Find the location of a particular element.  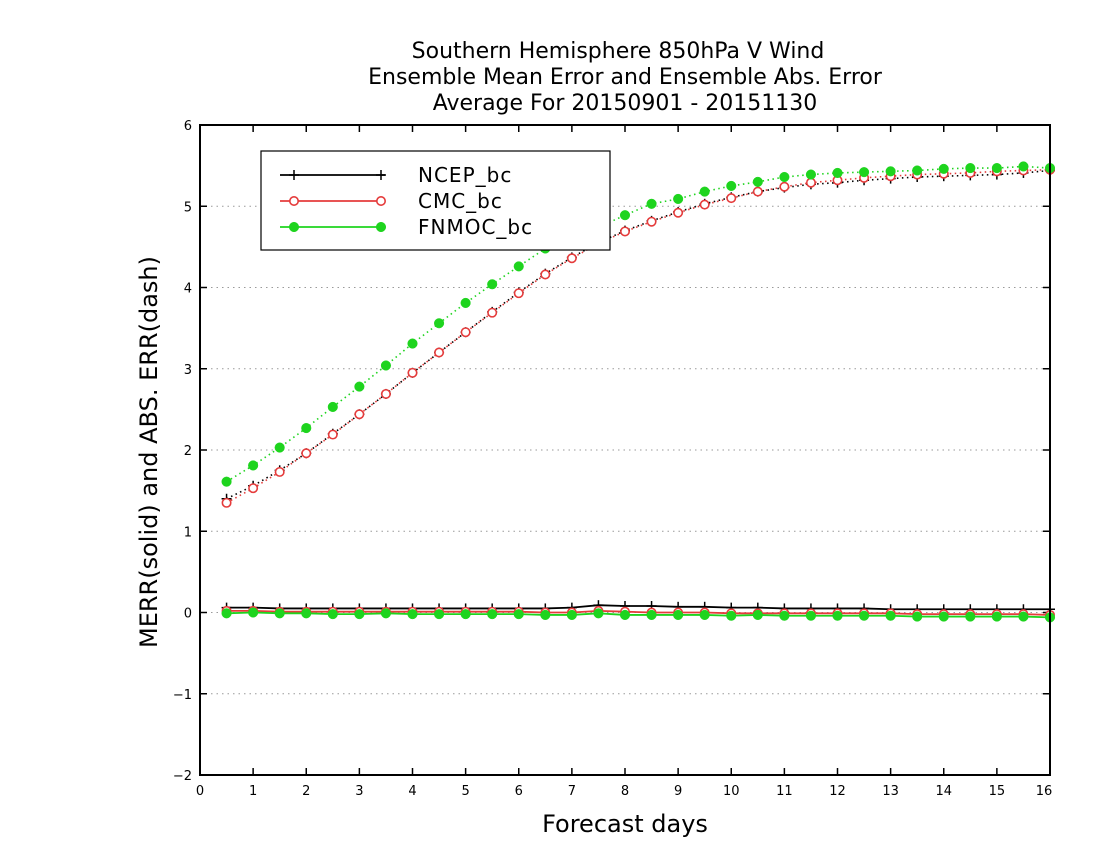

y-tick-label: 5 is located at coordinates (188, 207).